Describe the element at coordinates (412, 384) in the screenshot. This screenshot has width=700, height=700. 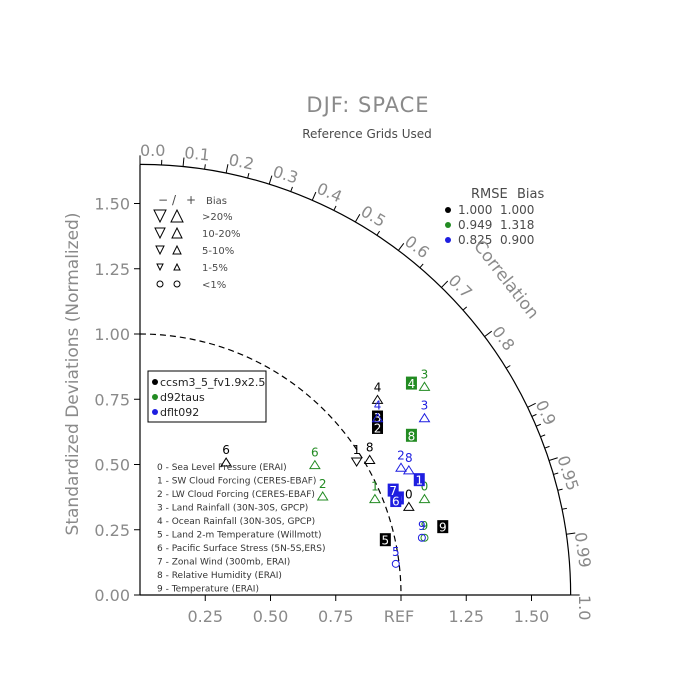
I see `data-point-label: 4` at that location.